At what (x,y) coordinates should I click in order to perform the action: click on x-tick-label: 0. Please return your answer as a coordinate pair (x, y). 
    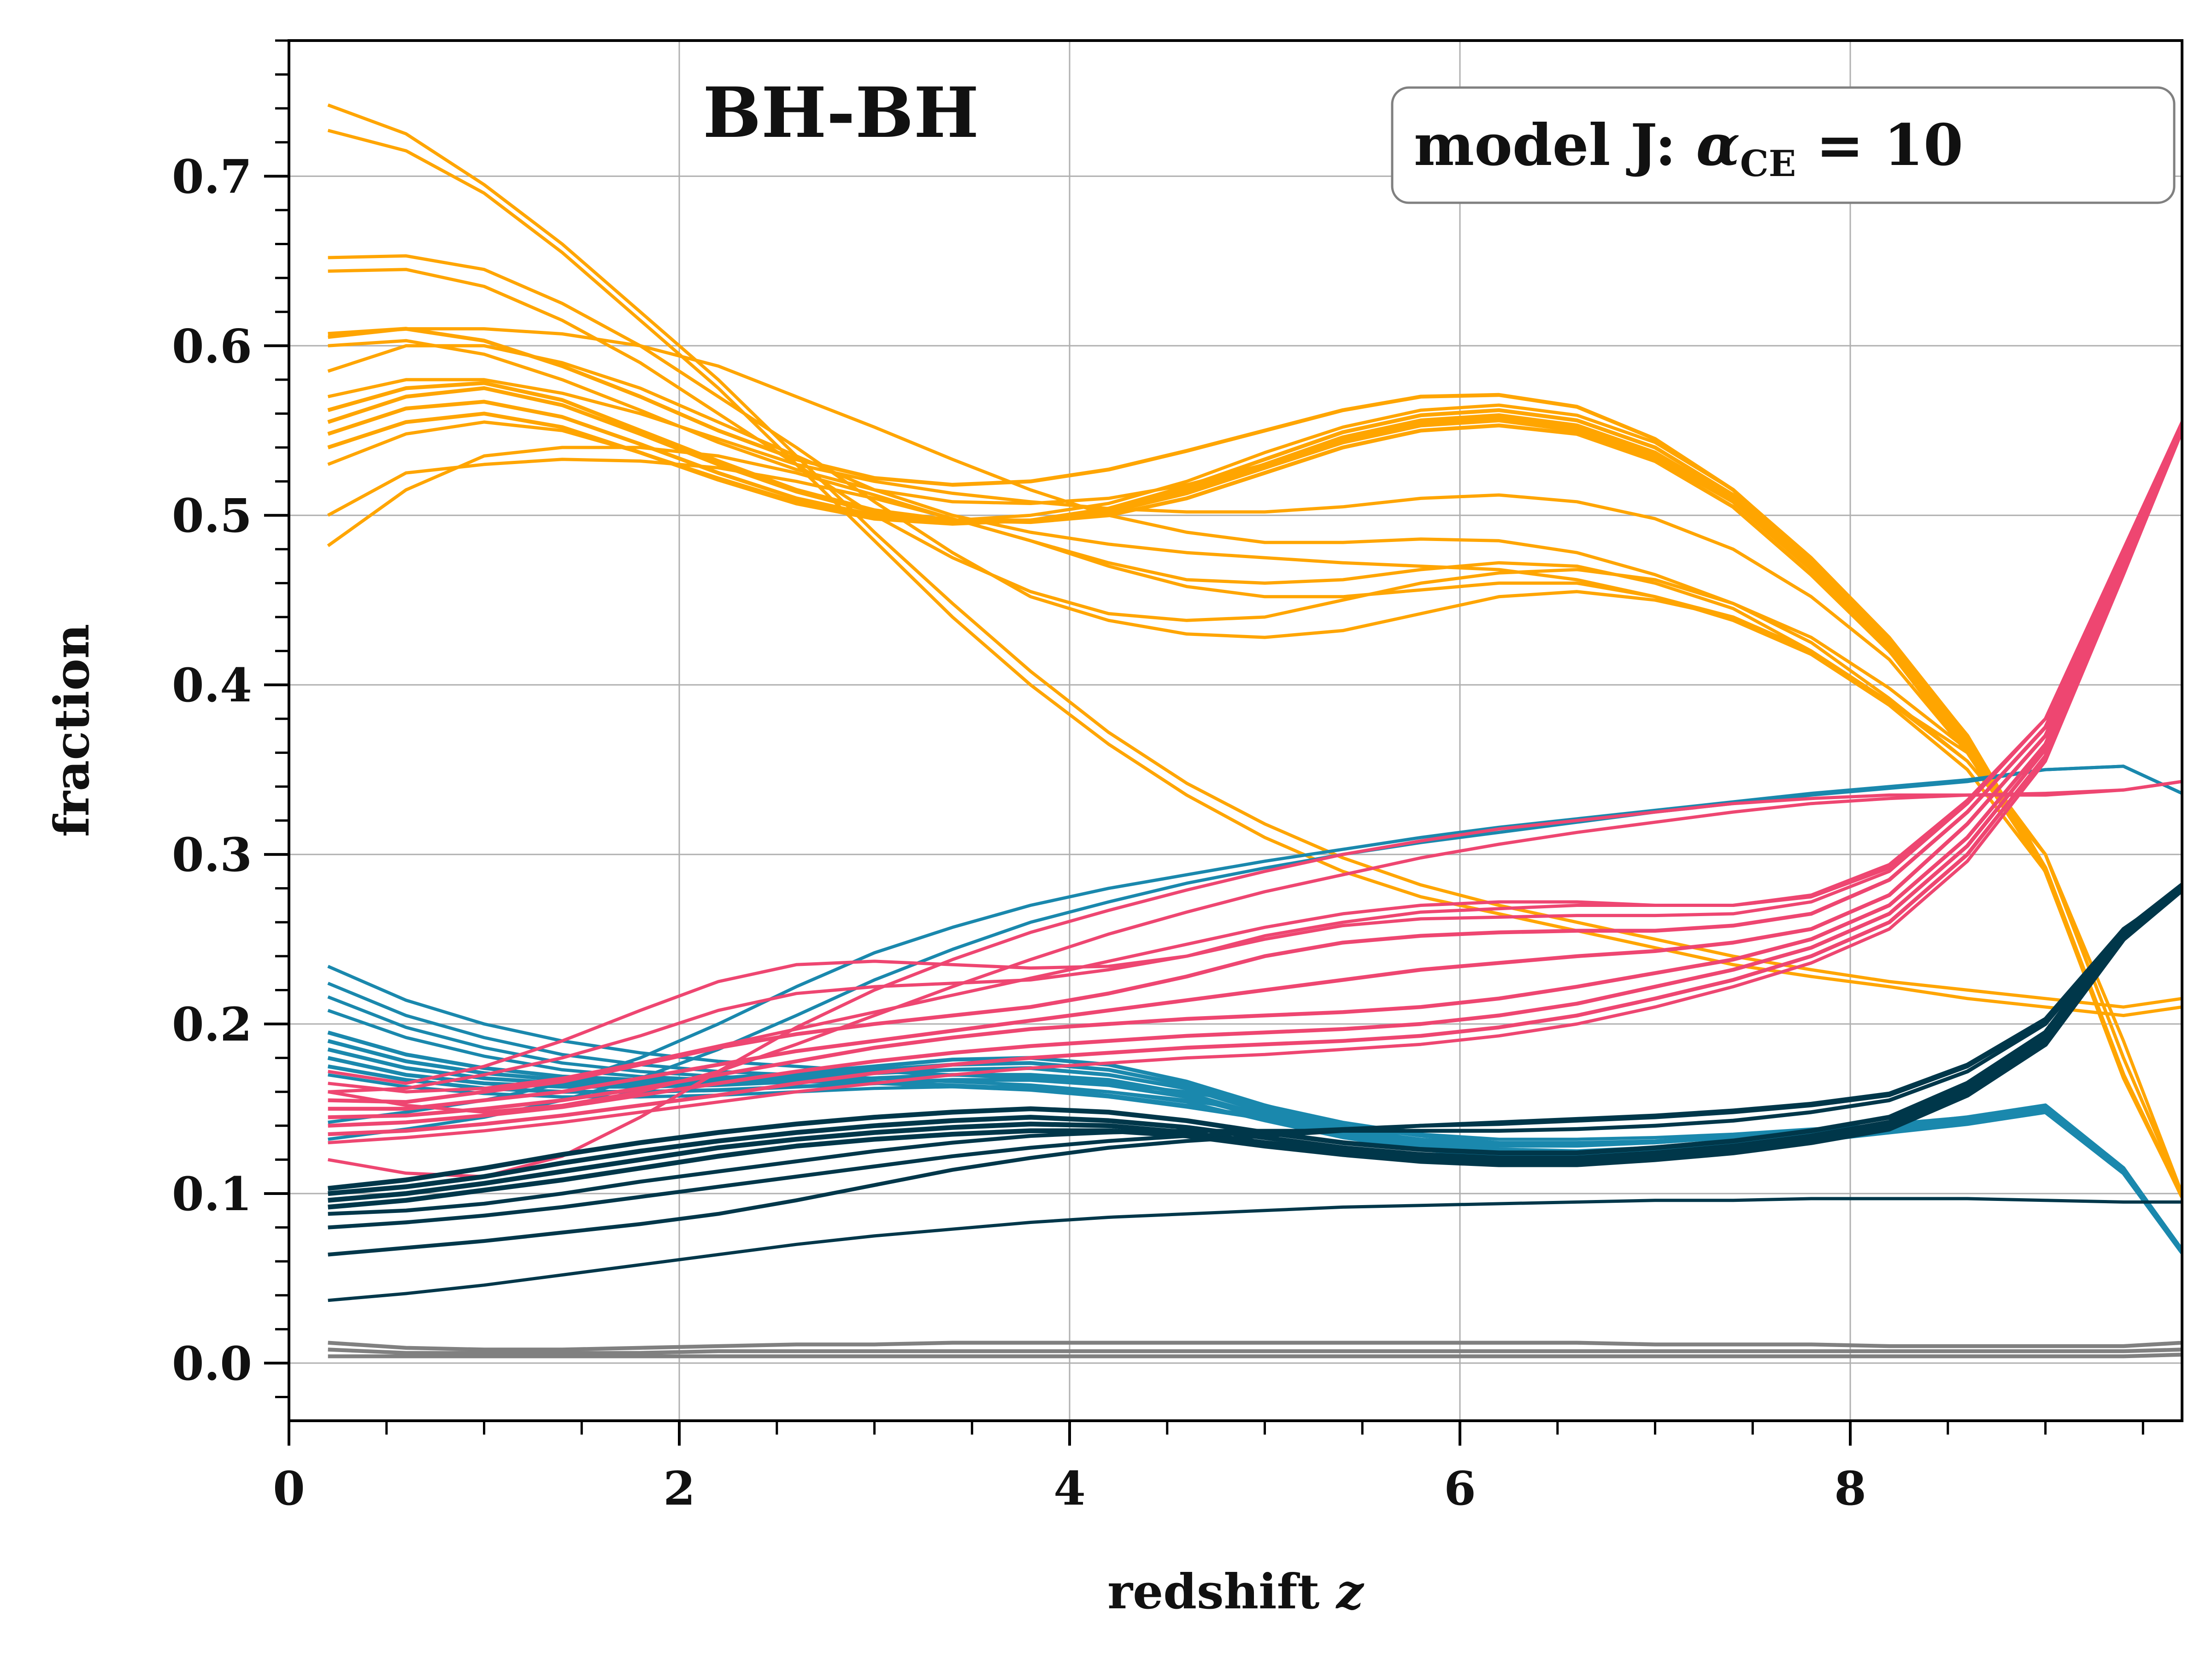
    Looking at the image, I should click on (289, 1488).